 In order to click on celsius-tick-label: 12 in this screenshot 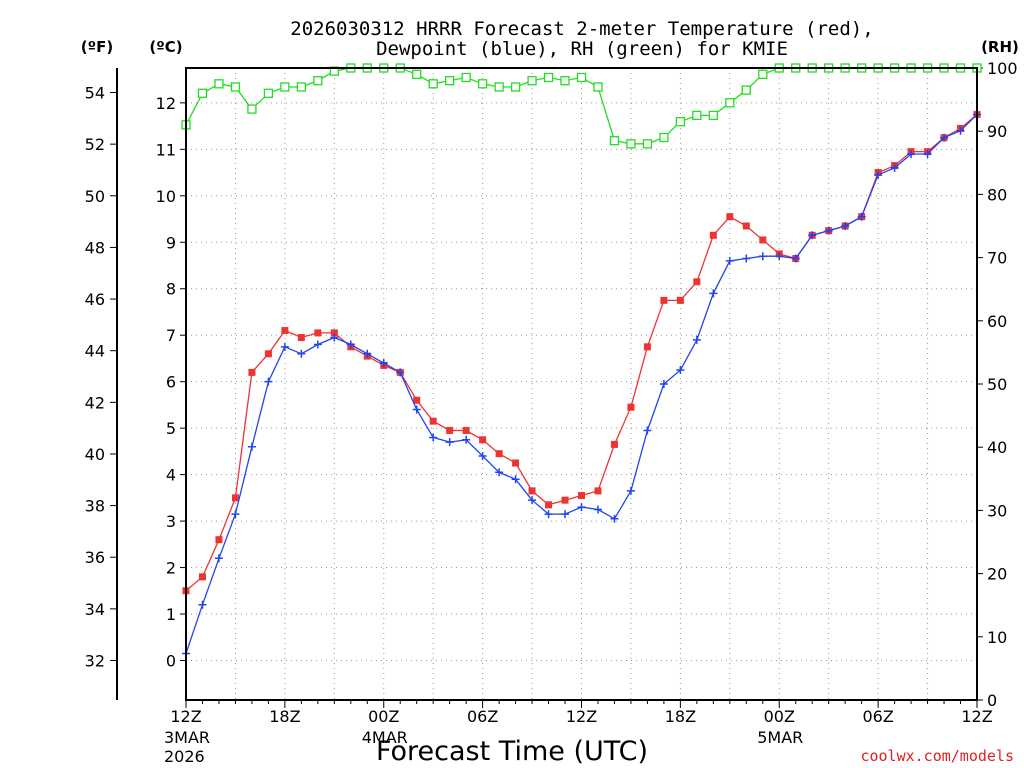, I will do `click(166, 103)`.